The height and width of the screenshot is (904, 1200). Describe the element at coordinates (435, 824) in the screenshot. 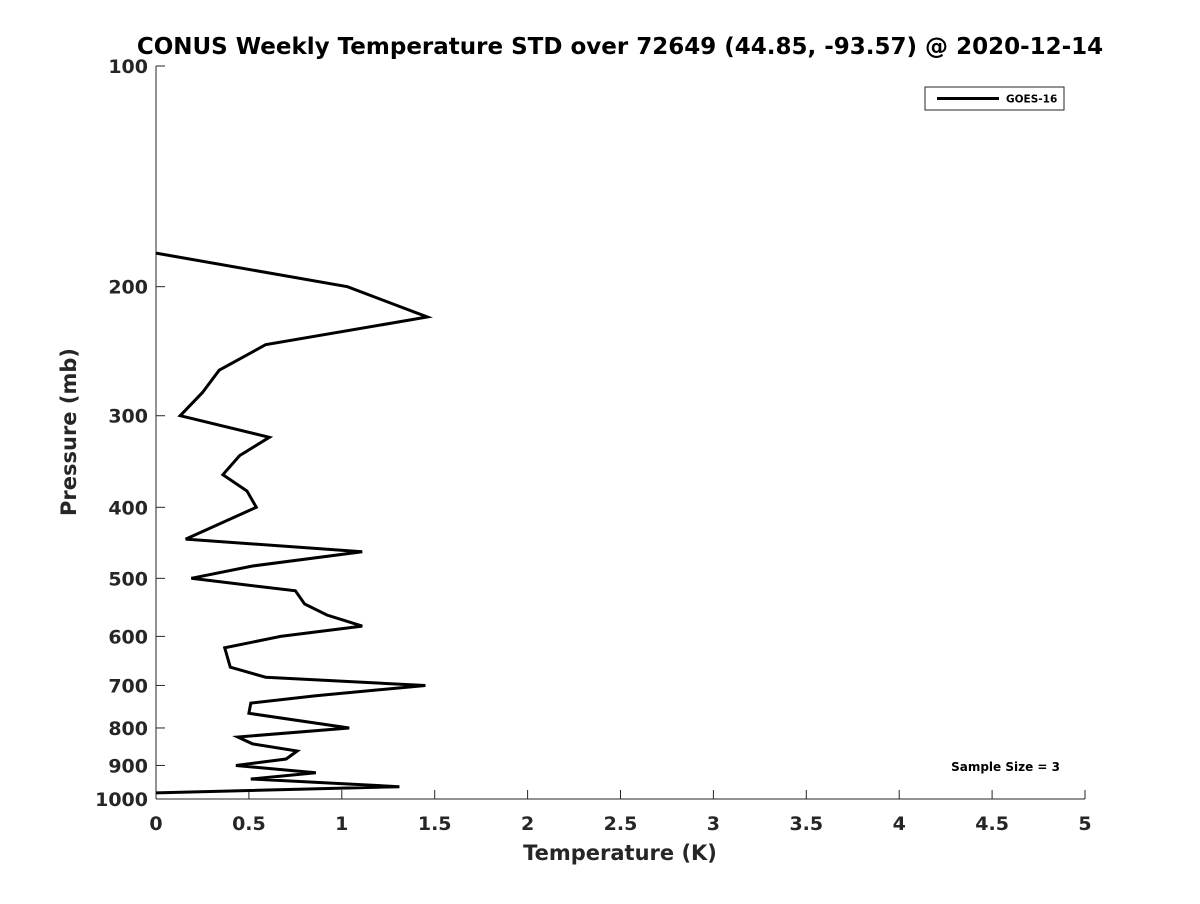

I see `x-tick-label: 1.5` at that location.